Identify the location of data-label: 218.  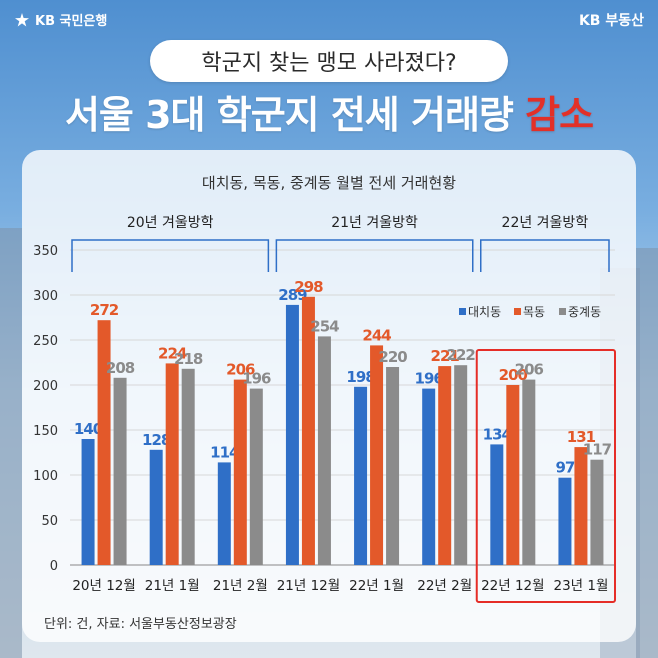
(188, 359).